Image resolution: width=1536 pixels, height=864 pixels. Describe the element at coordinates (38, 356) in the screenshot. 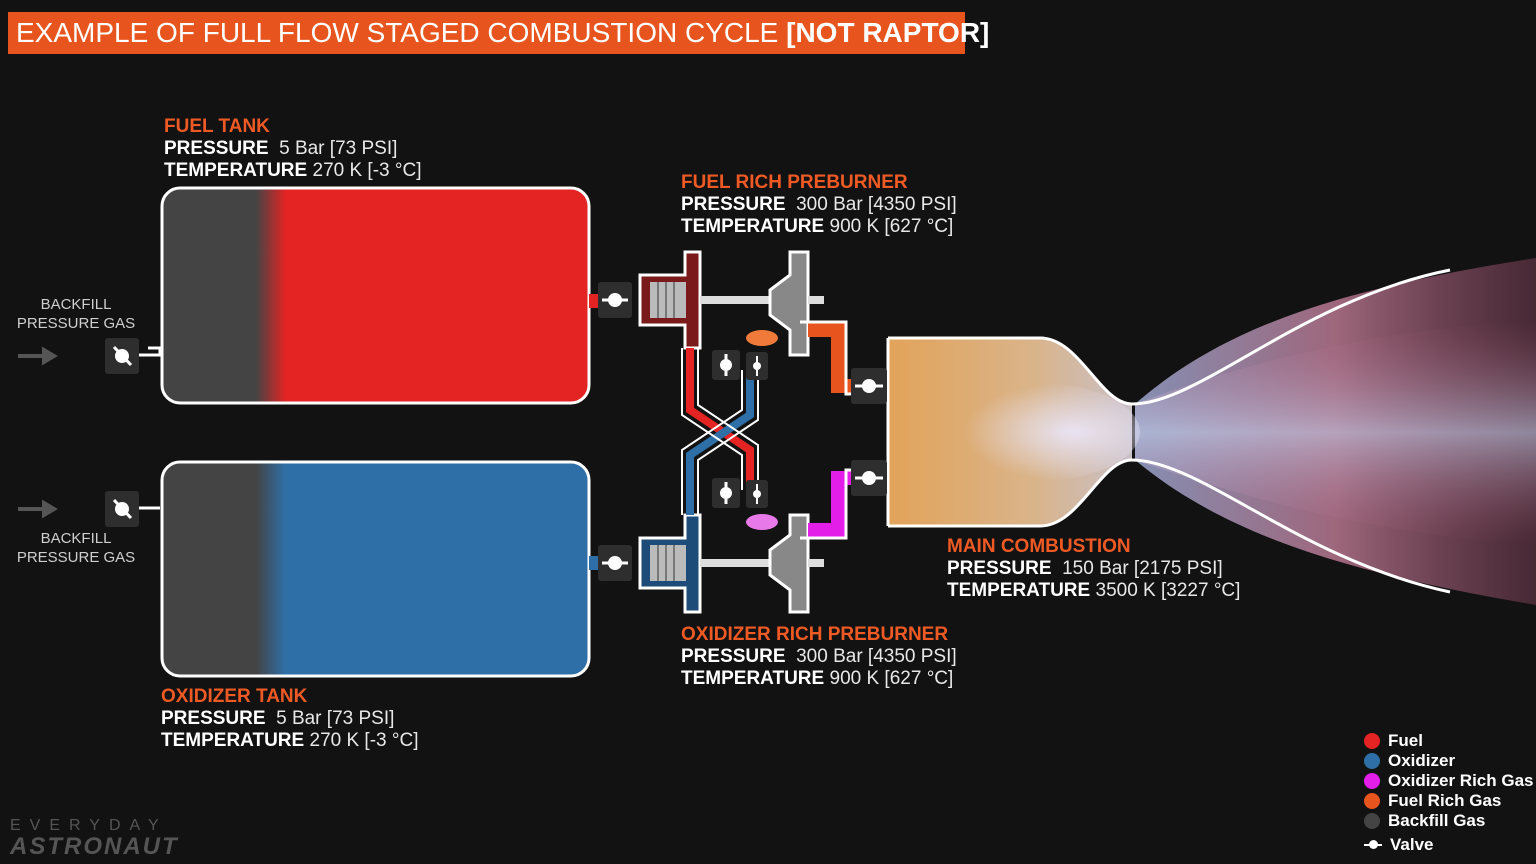

I see `backfill-arrow-top` at that location.